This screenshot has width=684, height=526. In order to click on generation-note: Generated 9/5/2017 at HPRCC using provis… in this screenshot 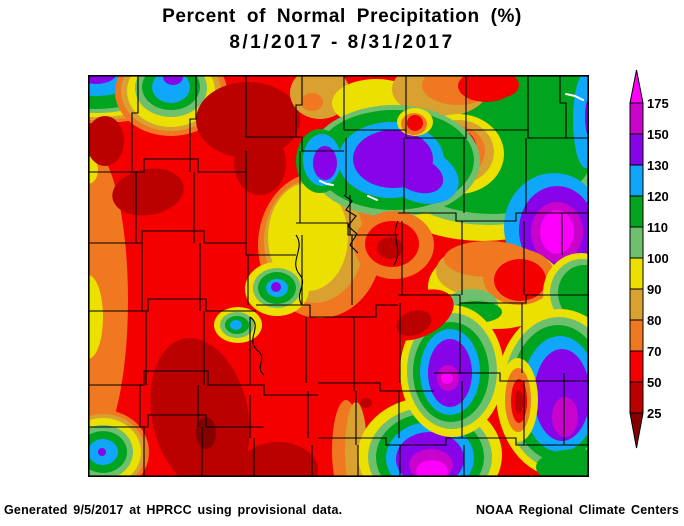, I will do `click(173, 510)`.